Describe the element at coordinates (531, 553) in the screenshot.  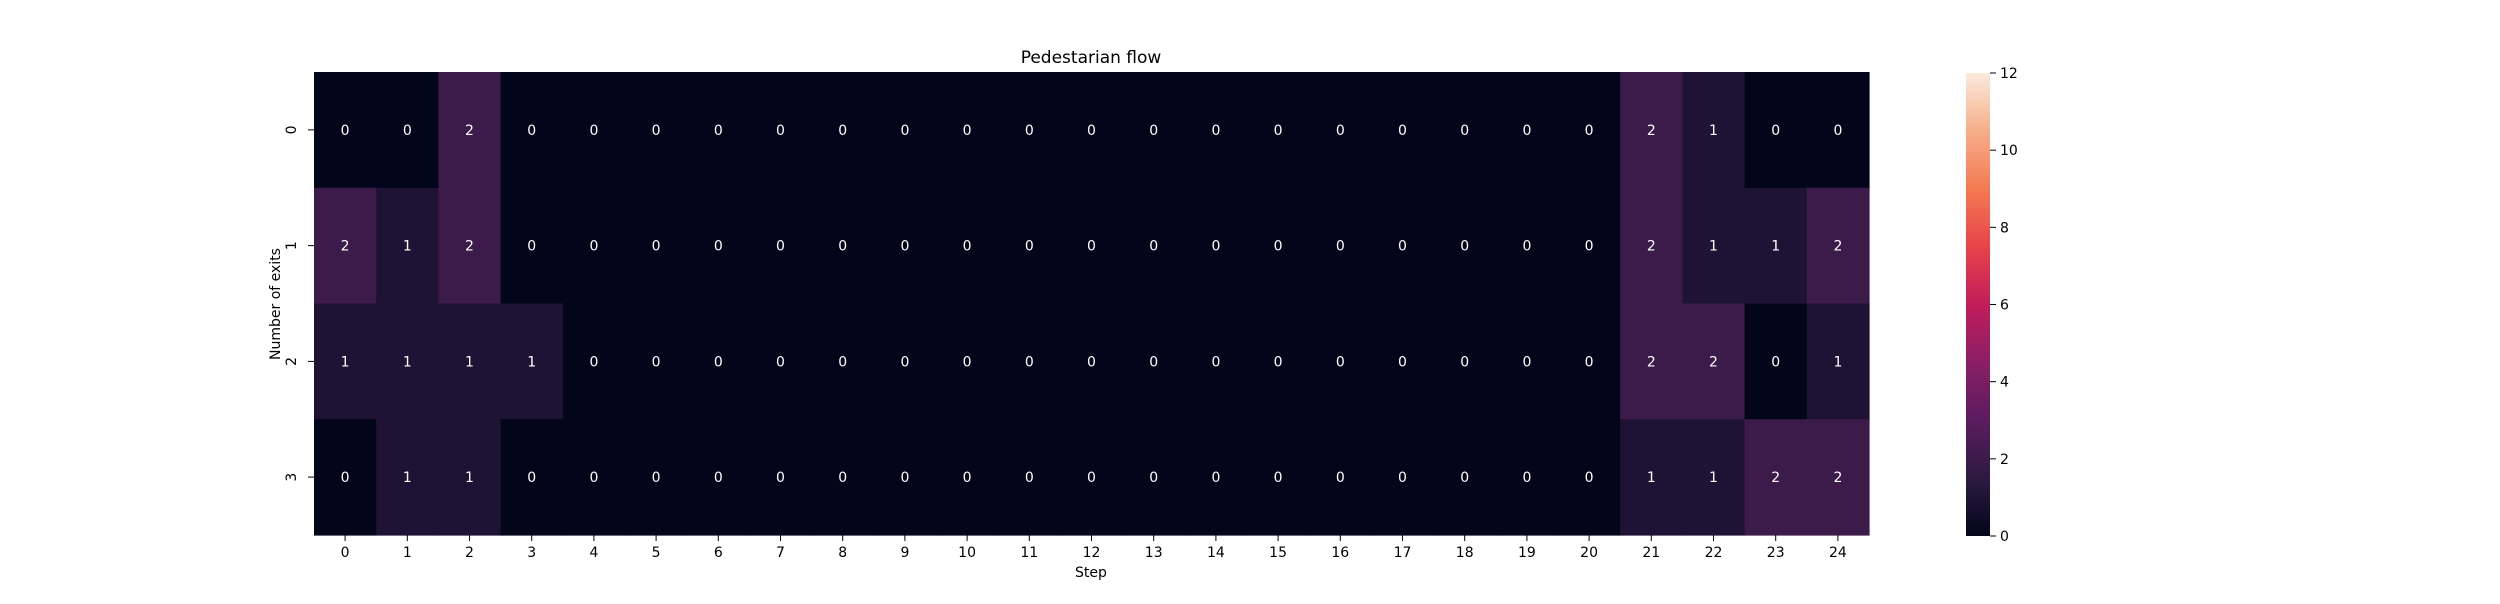
I see `x-tick-label: 3` at that location.